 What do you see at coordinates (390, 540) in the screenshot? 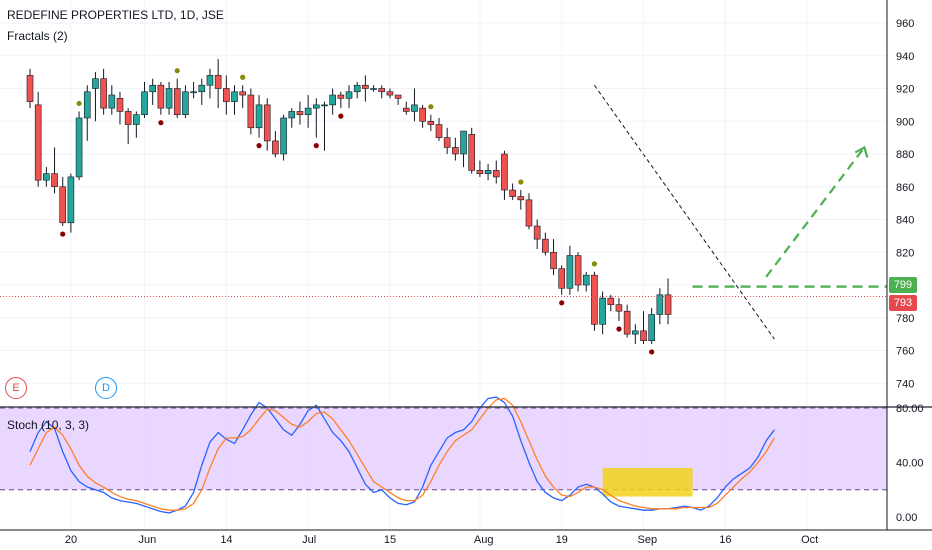
I see `time-tick-label: 15` at bounding box center [390, 540].